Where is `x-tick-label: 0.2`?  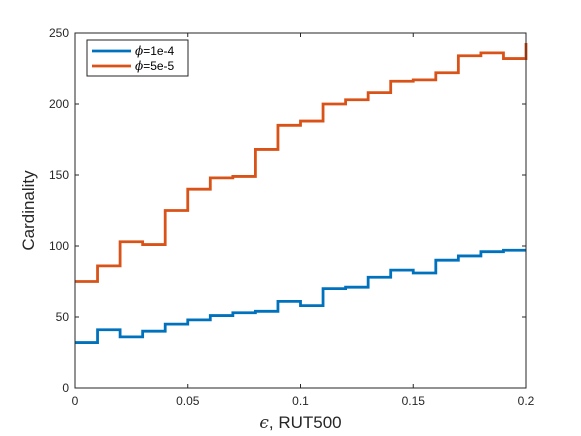 x-tick-label: 0.2 is located at coordinates (526, 401).